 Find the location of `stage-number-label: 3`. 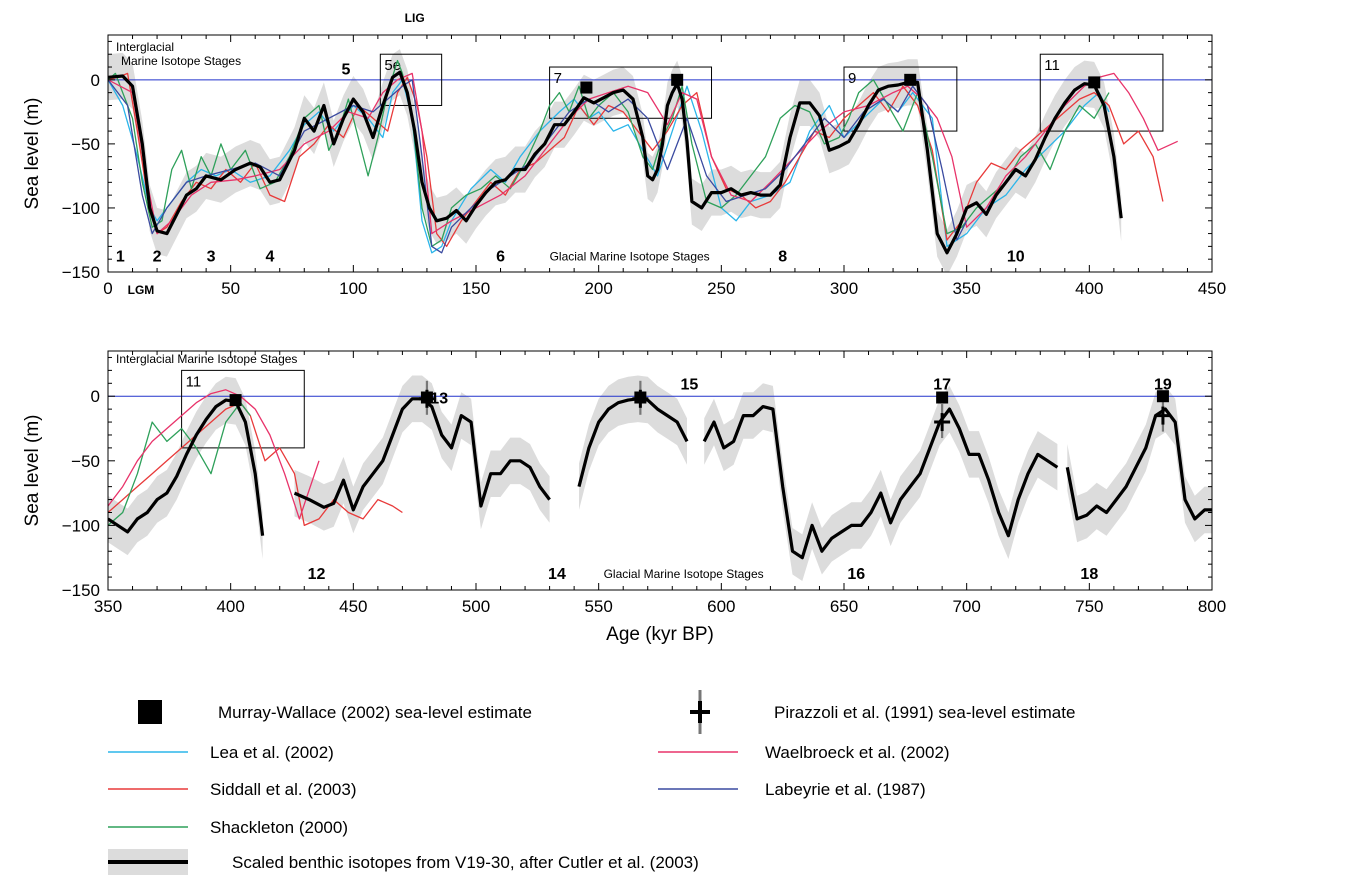

stage-number-label: 3 is located at coordinates (211, 256).